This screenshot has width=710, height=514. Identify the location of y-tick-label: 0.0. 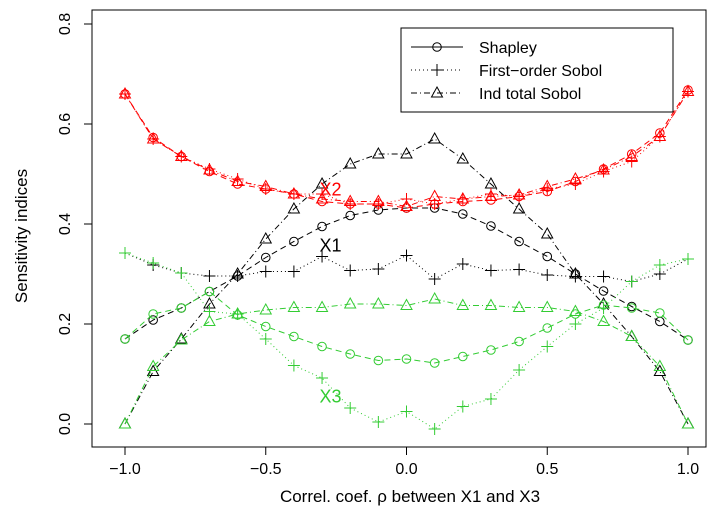
(65, 424).